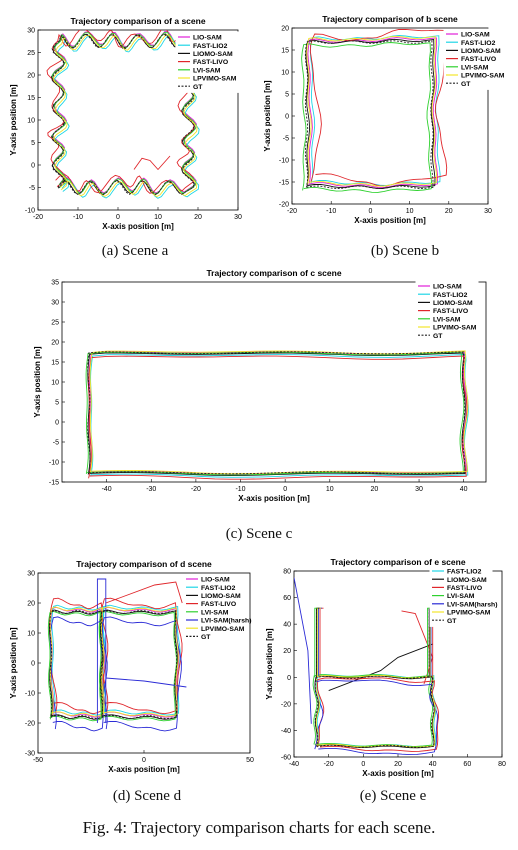 The image size is (518, 850). I want to click on x-tick-label: 10, so click(330, 489).